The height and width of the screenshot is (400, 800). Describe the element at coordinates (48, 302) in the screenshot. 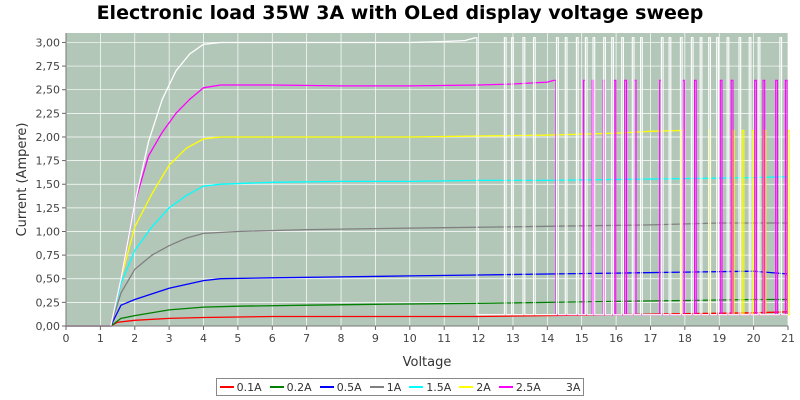

I see `y-tick-label: 0,25` at that location.